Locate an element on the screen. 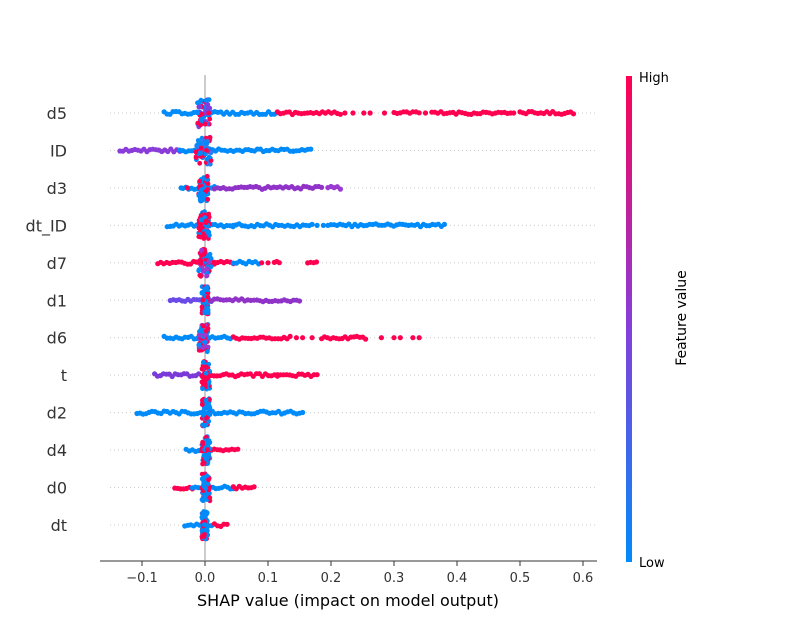 Image resolution: width=800 pixels, height=630 pixels. feature-dots-t is located at coordinates (236, 375).